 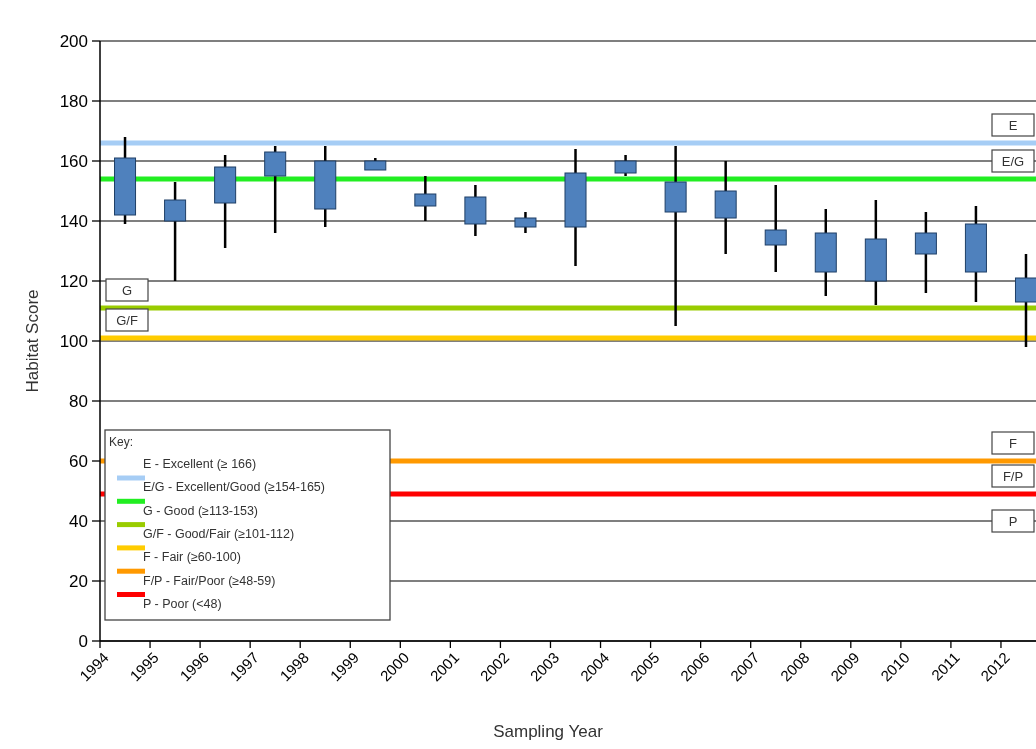 What do you see at coordinates (32, 341) in the screenshot?
I see `y-axis-title: Habitat Score` at bounding box center [32, 341].